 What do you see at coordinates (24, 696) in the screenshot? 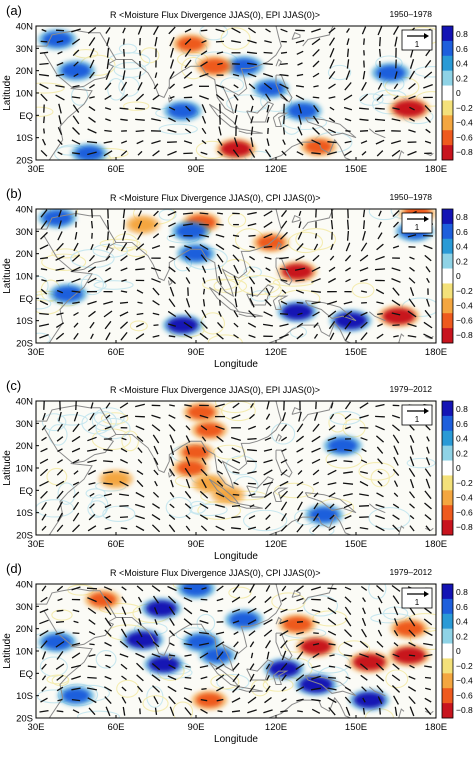
I see `y-tick-label: 10S` at bounding box center [24, 696].